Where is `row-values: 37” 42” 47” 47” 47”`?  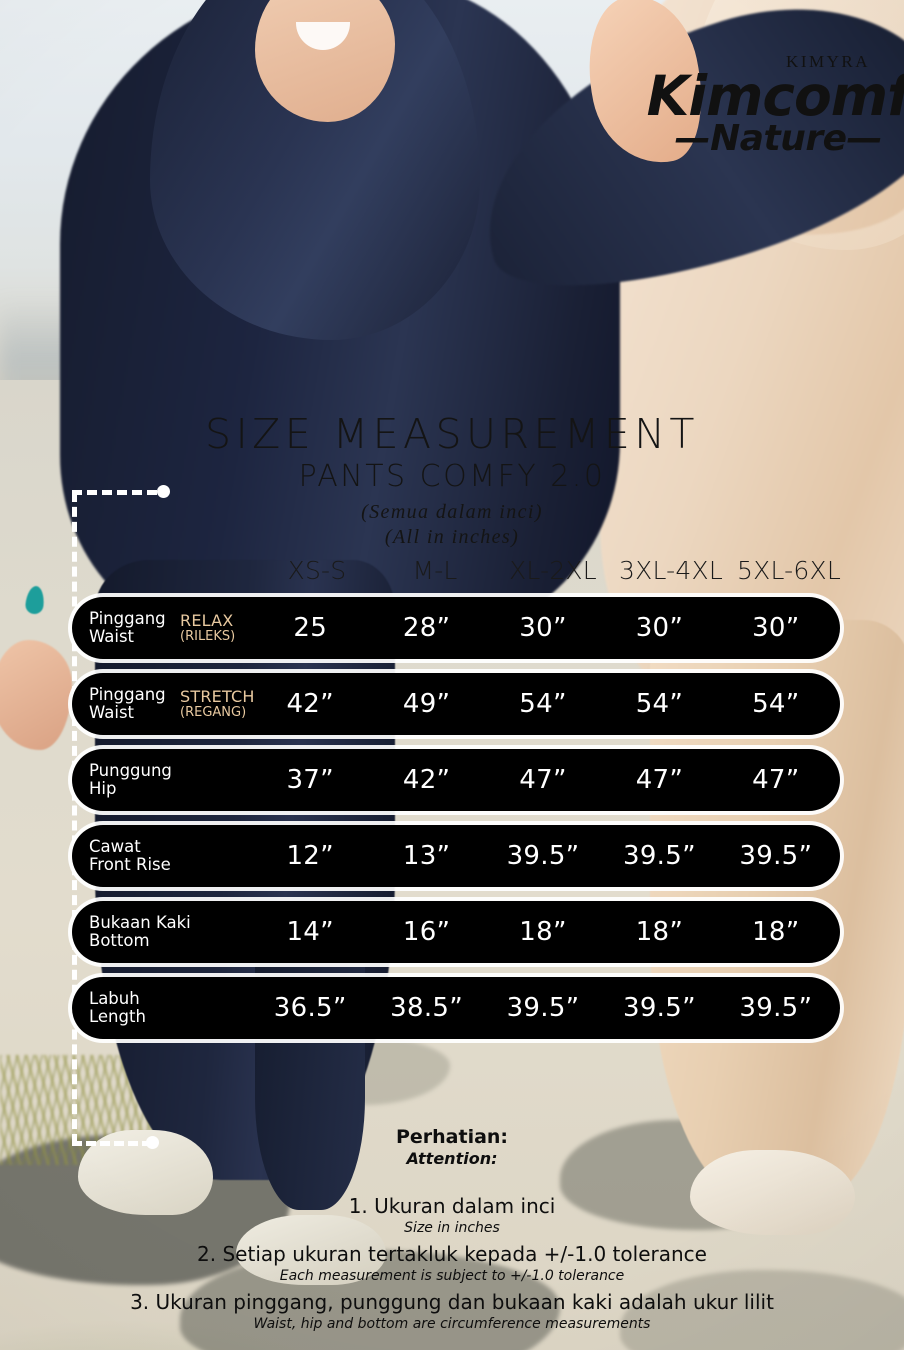 row-values: 37” 42” 47” 47” 47” is located at coordinates (546, 780).